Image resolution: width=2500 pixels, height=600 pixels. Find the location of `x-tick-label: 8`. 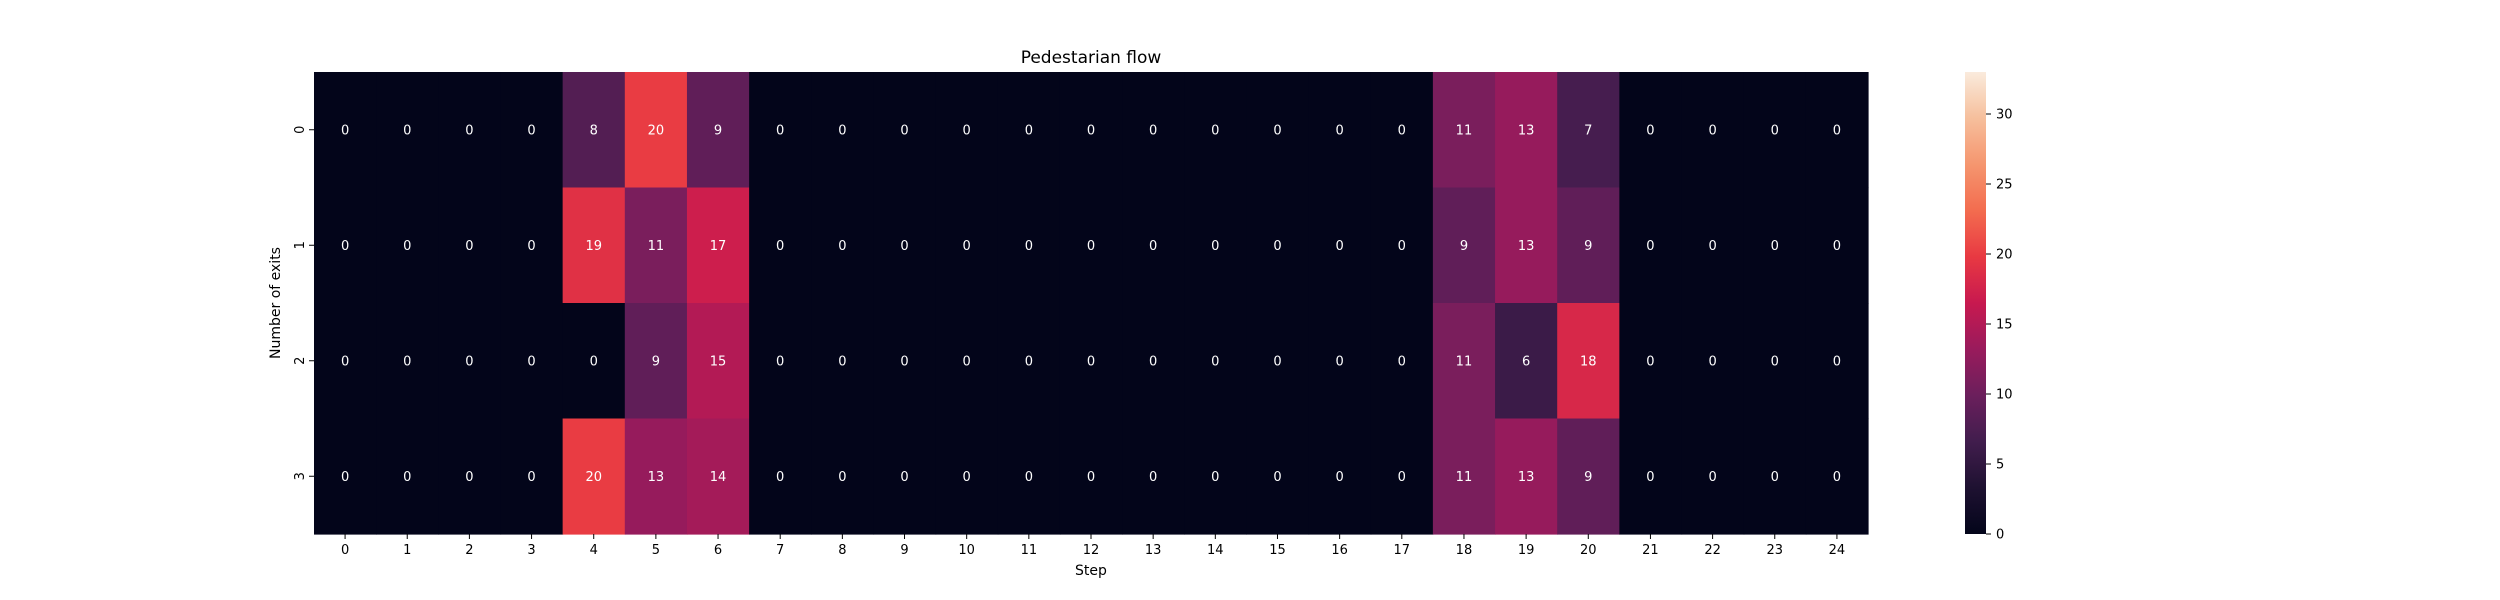

x-tick-label: 8 is located at coordinates (842, 550).